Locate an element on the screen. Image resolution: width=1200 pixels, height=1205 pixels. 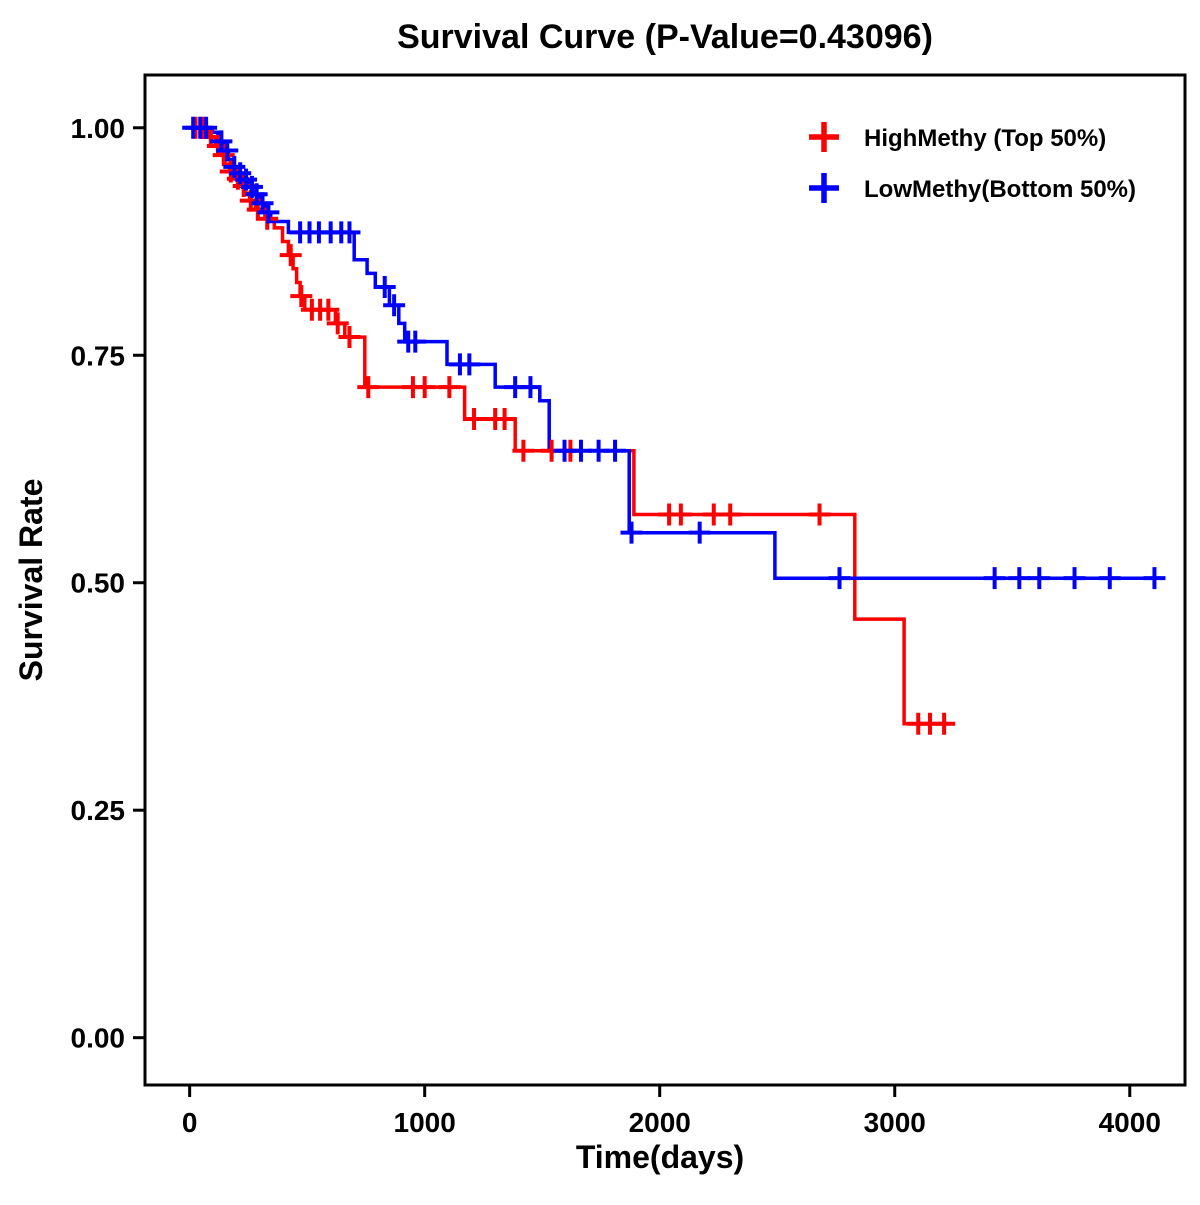
x-tick-label: 4000 is located at coordinates (1130, 1122).